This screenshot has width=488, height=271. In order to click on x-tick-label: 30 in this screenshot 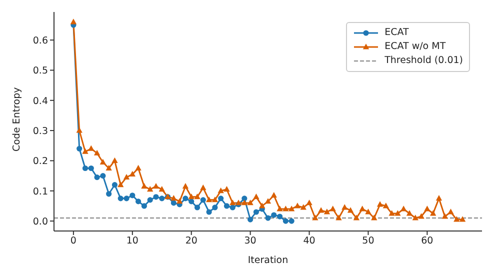, I will do `click(250, 241)`.